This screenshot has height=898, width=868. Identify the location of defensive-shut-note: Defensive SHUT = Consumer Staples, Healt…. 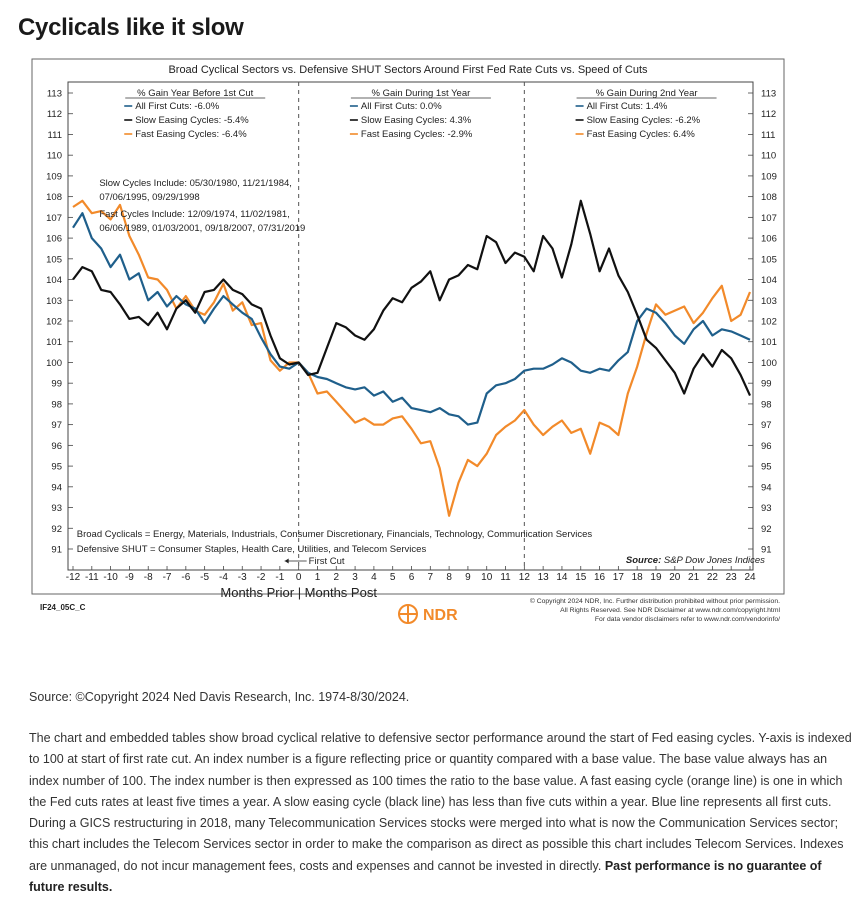
(252, 549).